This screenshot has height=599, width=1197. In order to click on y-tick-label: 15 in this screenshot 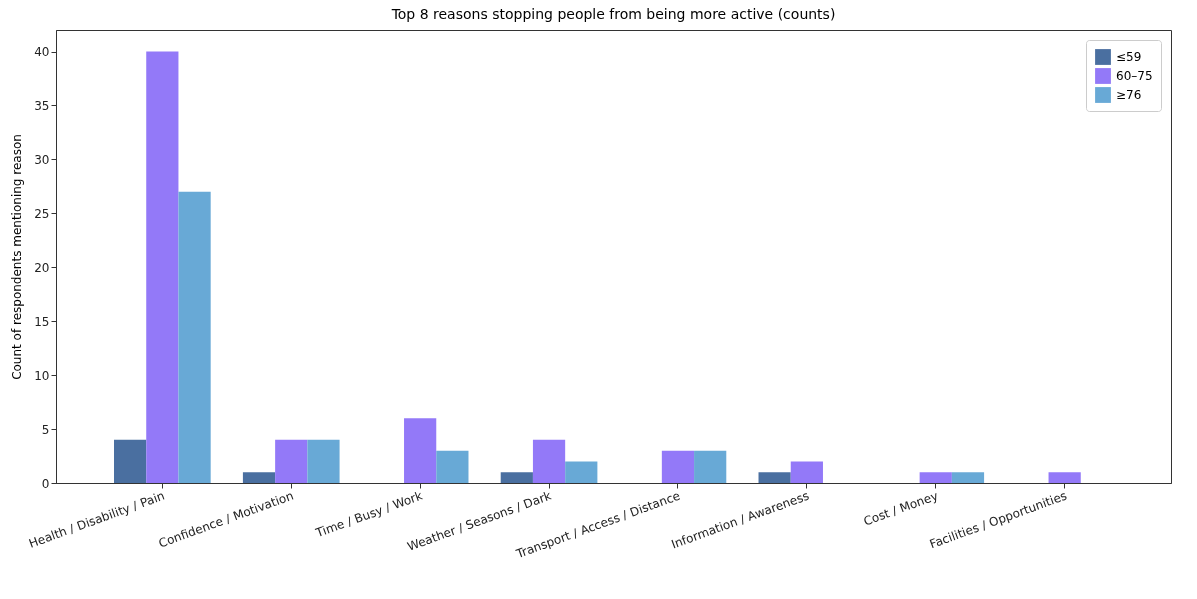, I will do `click(42, 321)`.